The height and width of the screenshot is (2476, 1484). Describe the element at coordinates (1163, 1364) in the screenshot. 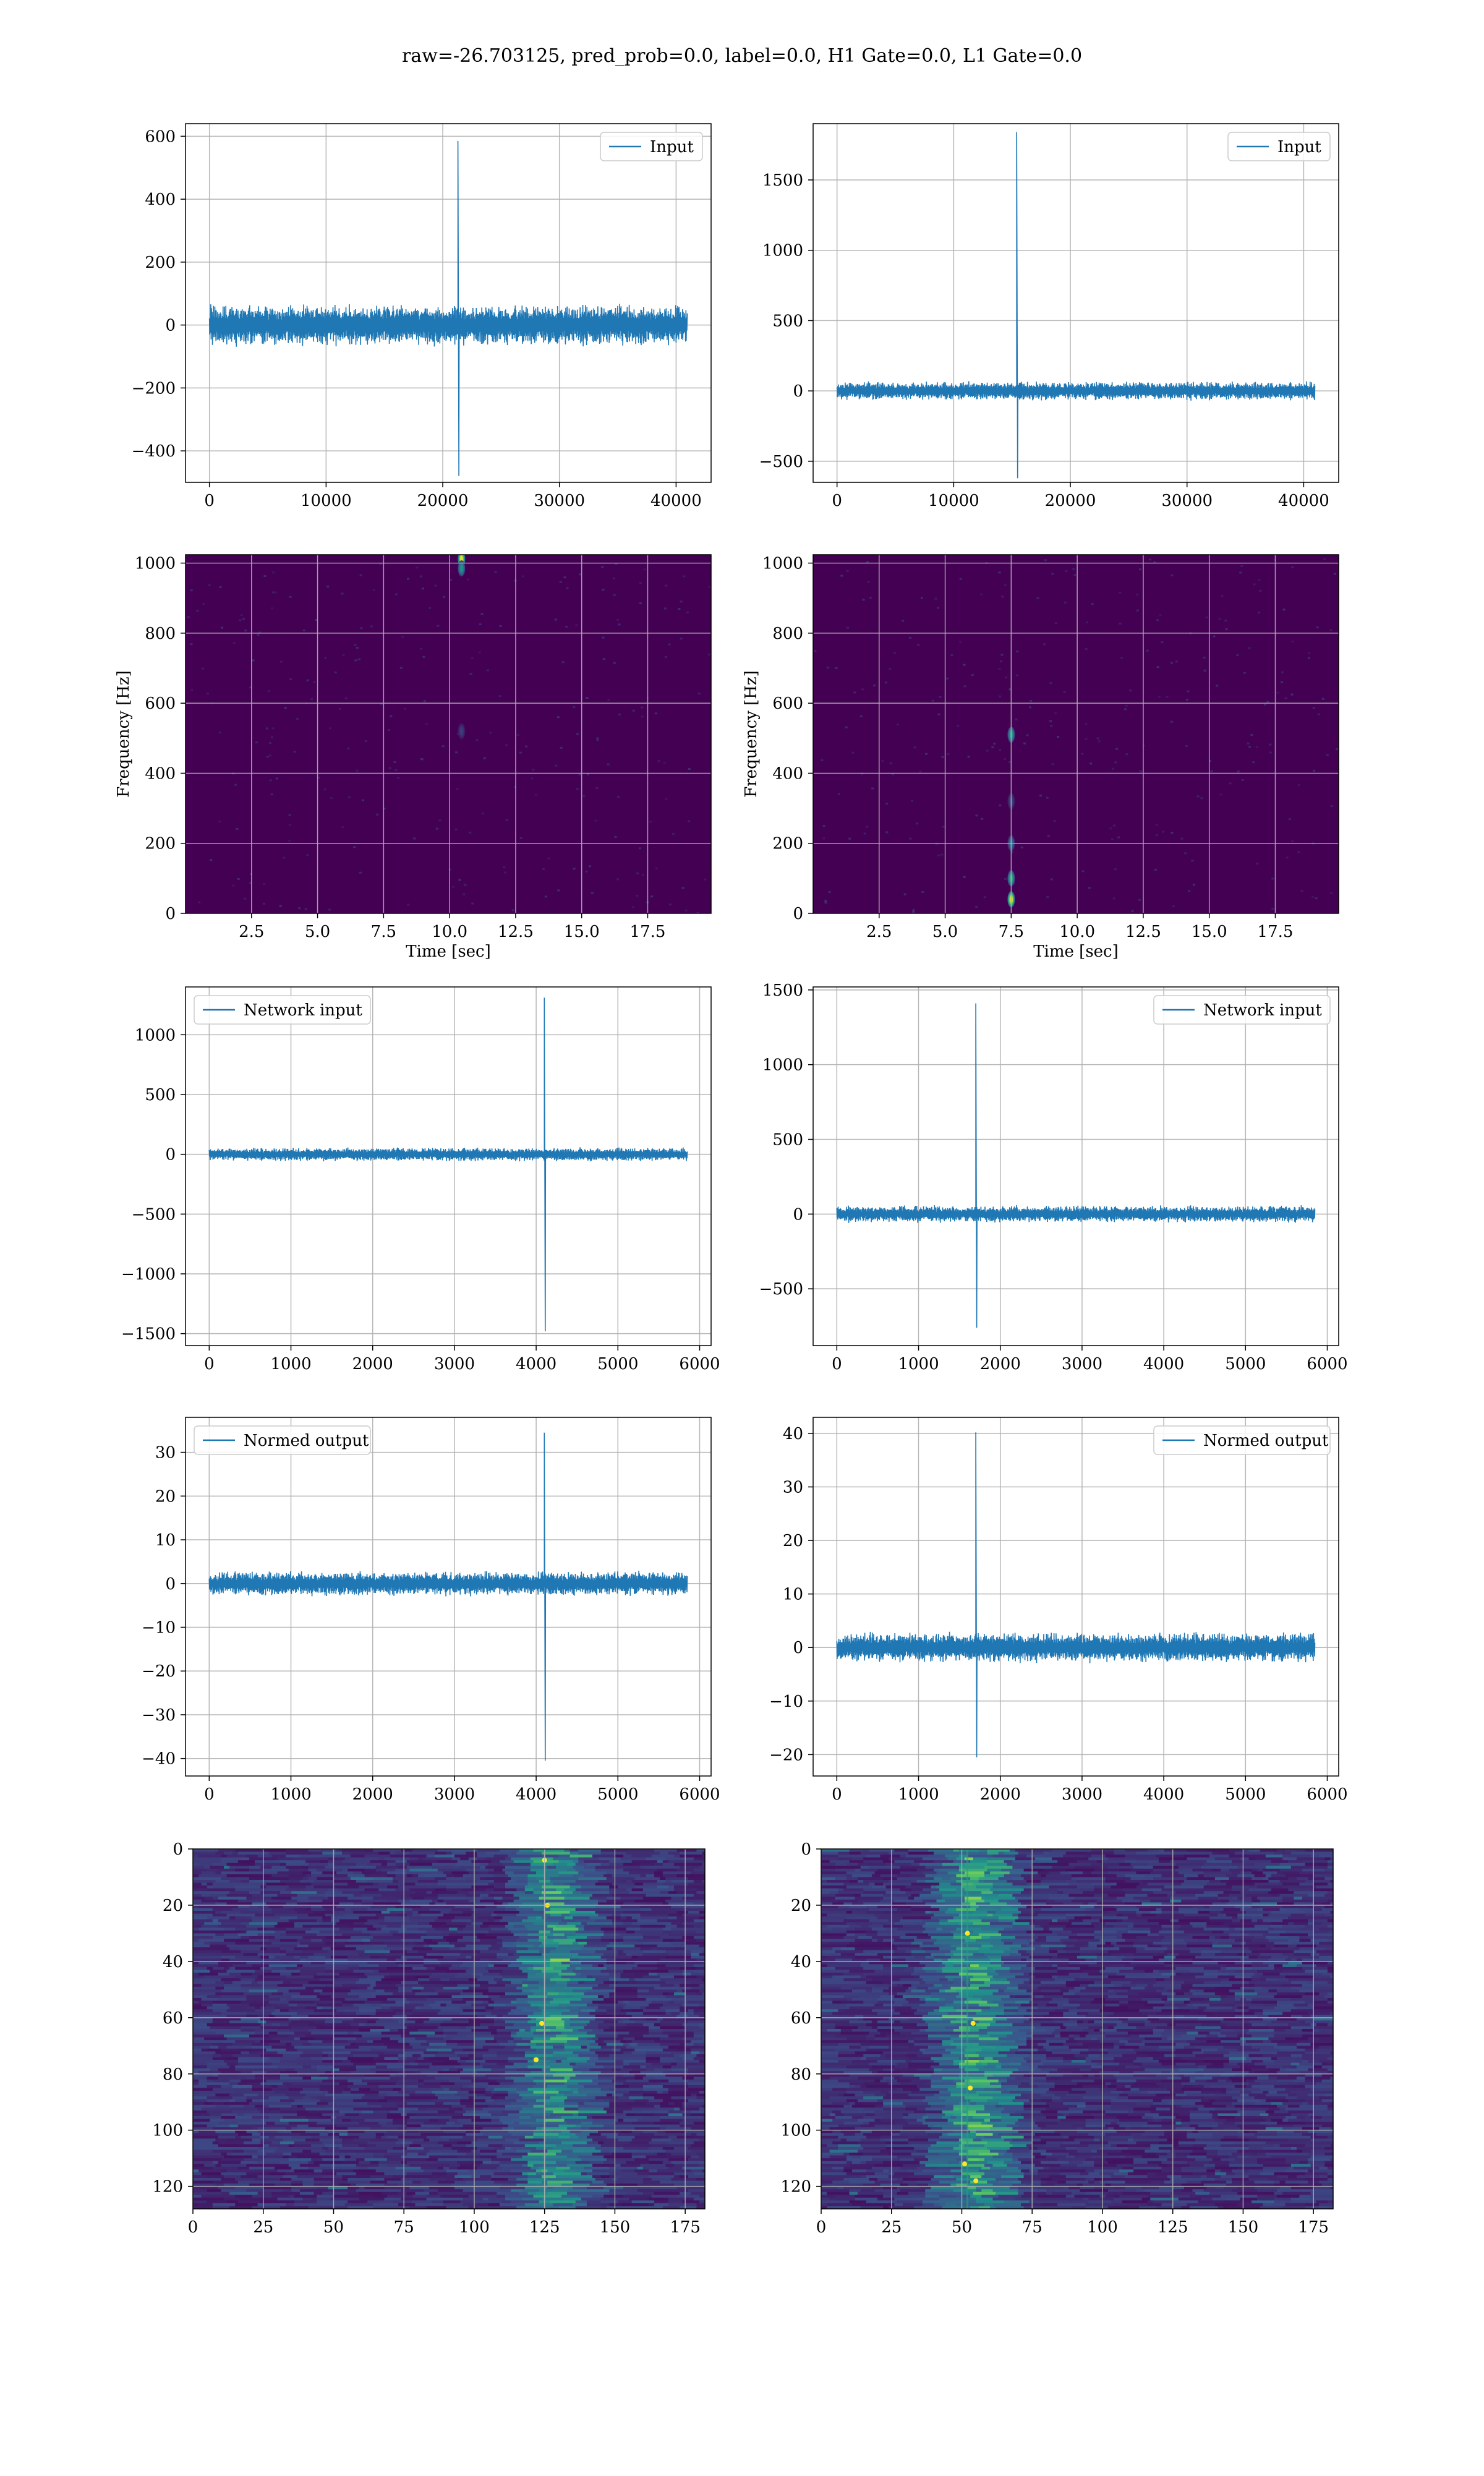

I see `x-tick-label: 4000` at that location.